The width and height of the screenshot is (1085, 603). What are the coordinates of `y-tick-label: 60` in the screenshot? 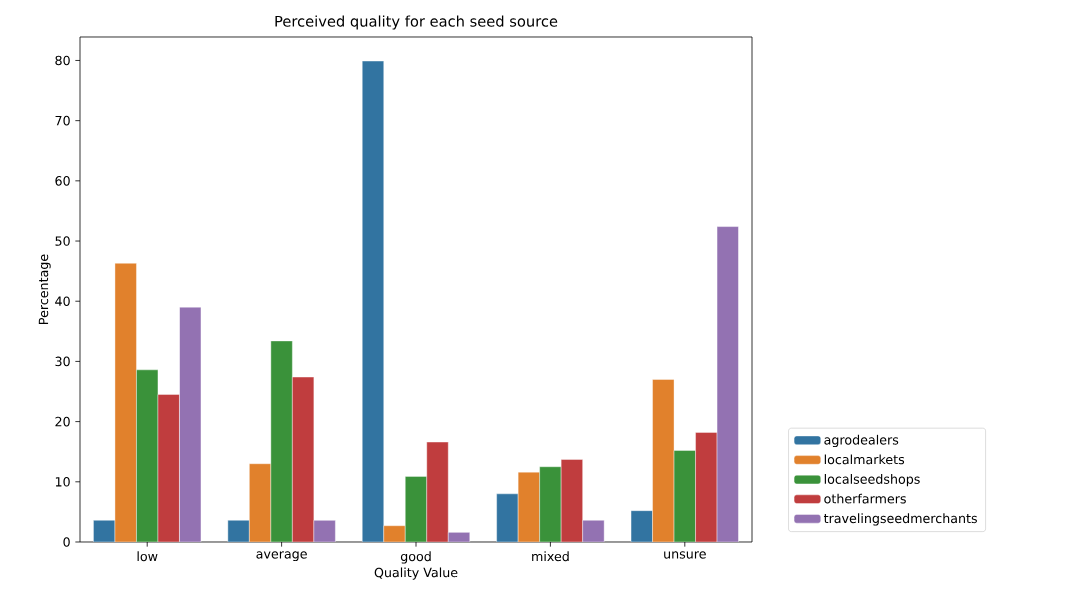 It's located at (62, 181).